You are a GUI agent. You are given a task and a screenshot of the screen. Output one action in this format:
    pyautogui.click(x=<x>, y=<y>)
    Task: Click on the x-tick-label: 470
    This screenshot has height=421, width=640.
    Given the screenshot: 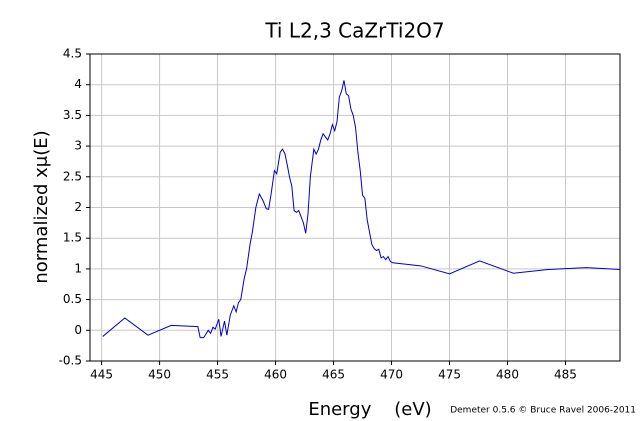 What is the action you would take?
    pyautogui.click(x=391, y=375)
    